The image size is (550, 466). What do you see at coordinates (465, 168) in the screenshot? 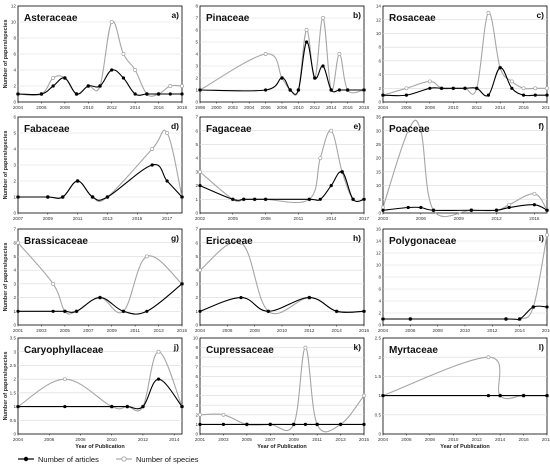
I see `series-line-species` at bounding box center [465, 168].